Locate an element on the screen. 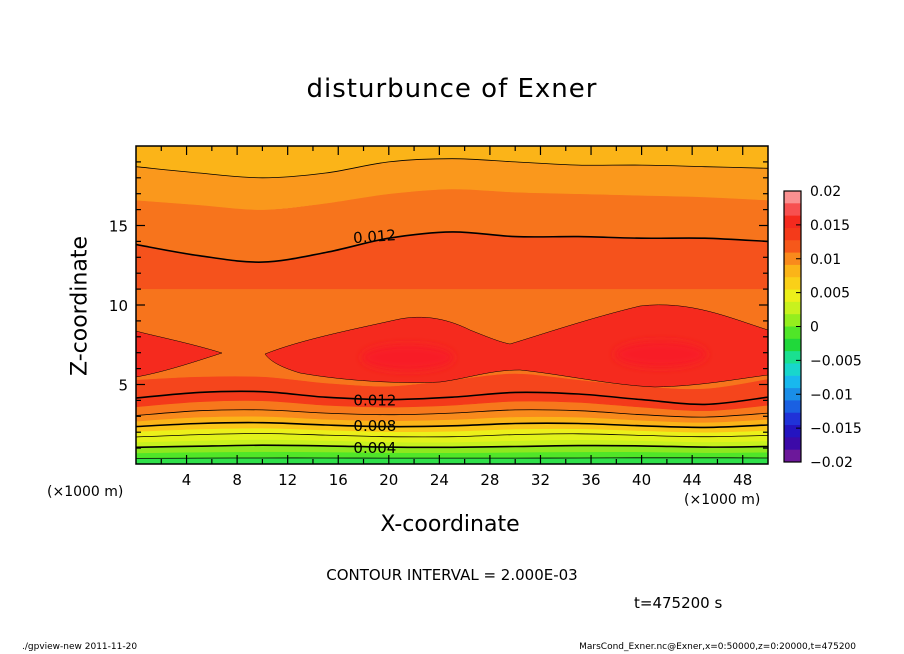  colorbar-tick-label: −0.01 is located at coordinates (831, 395).